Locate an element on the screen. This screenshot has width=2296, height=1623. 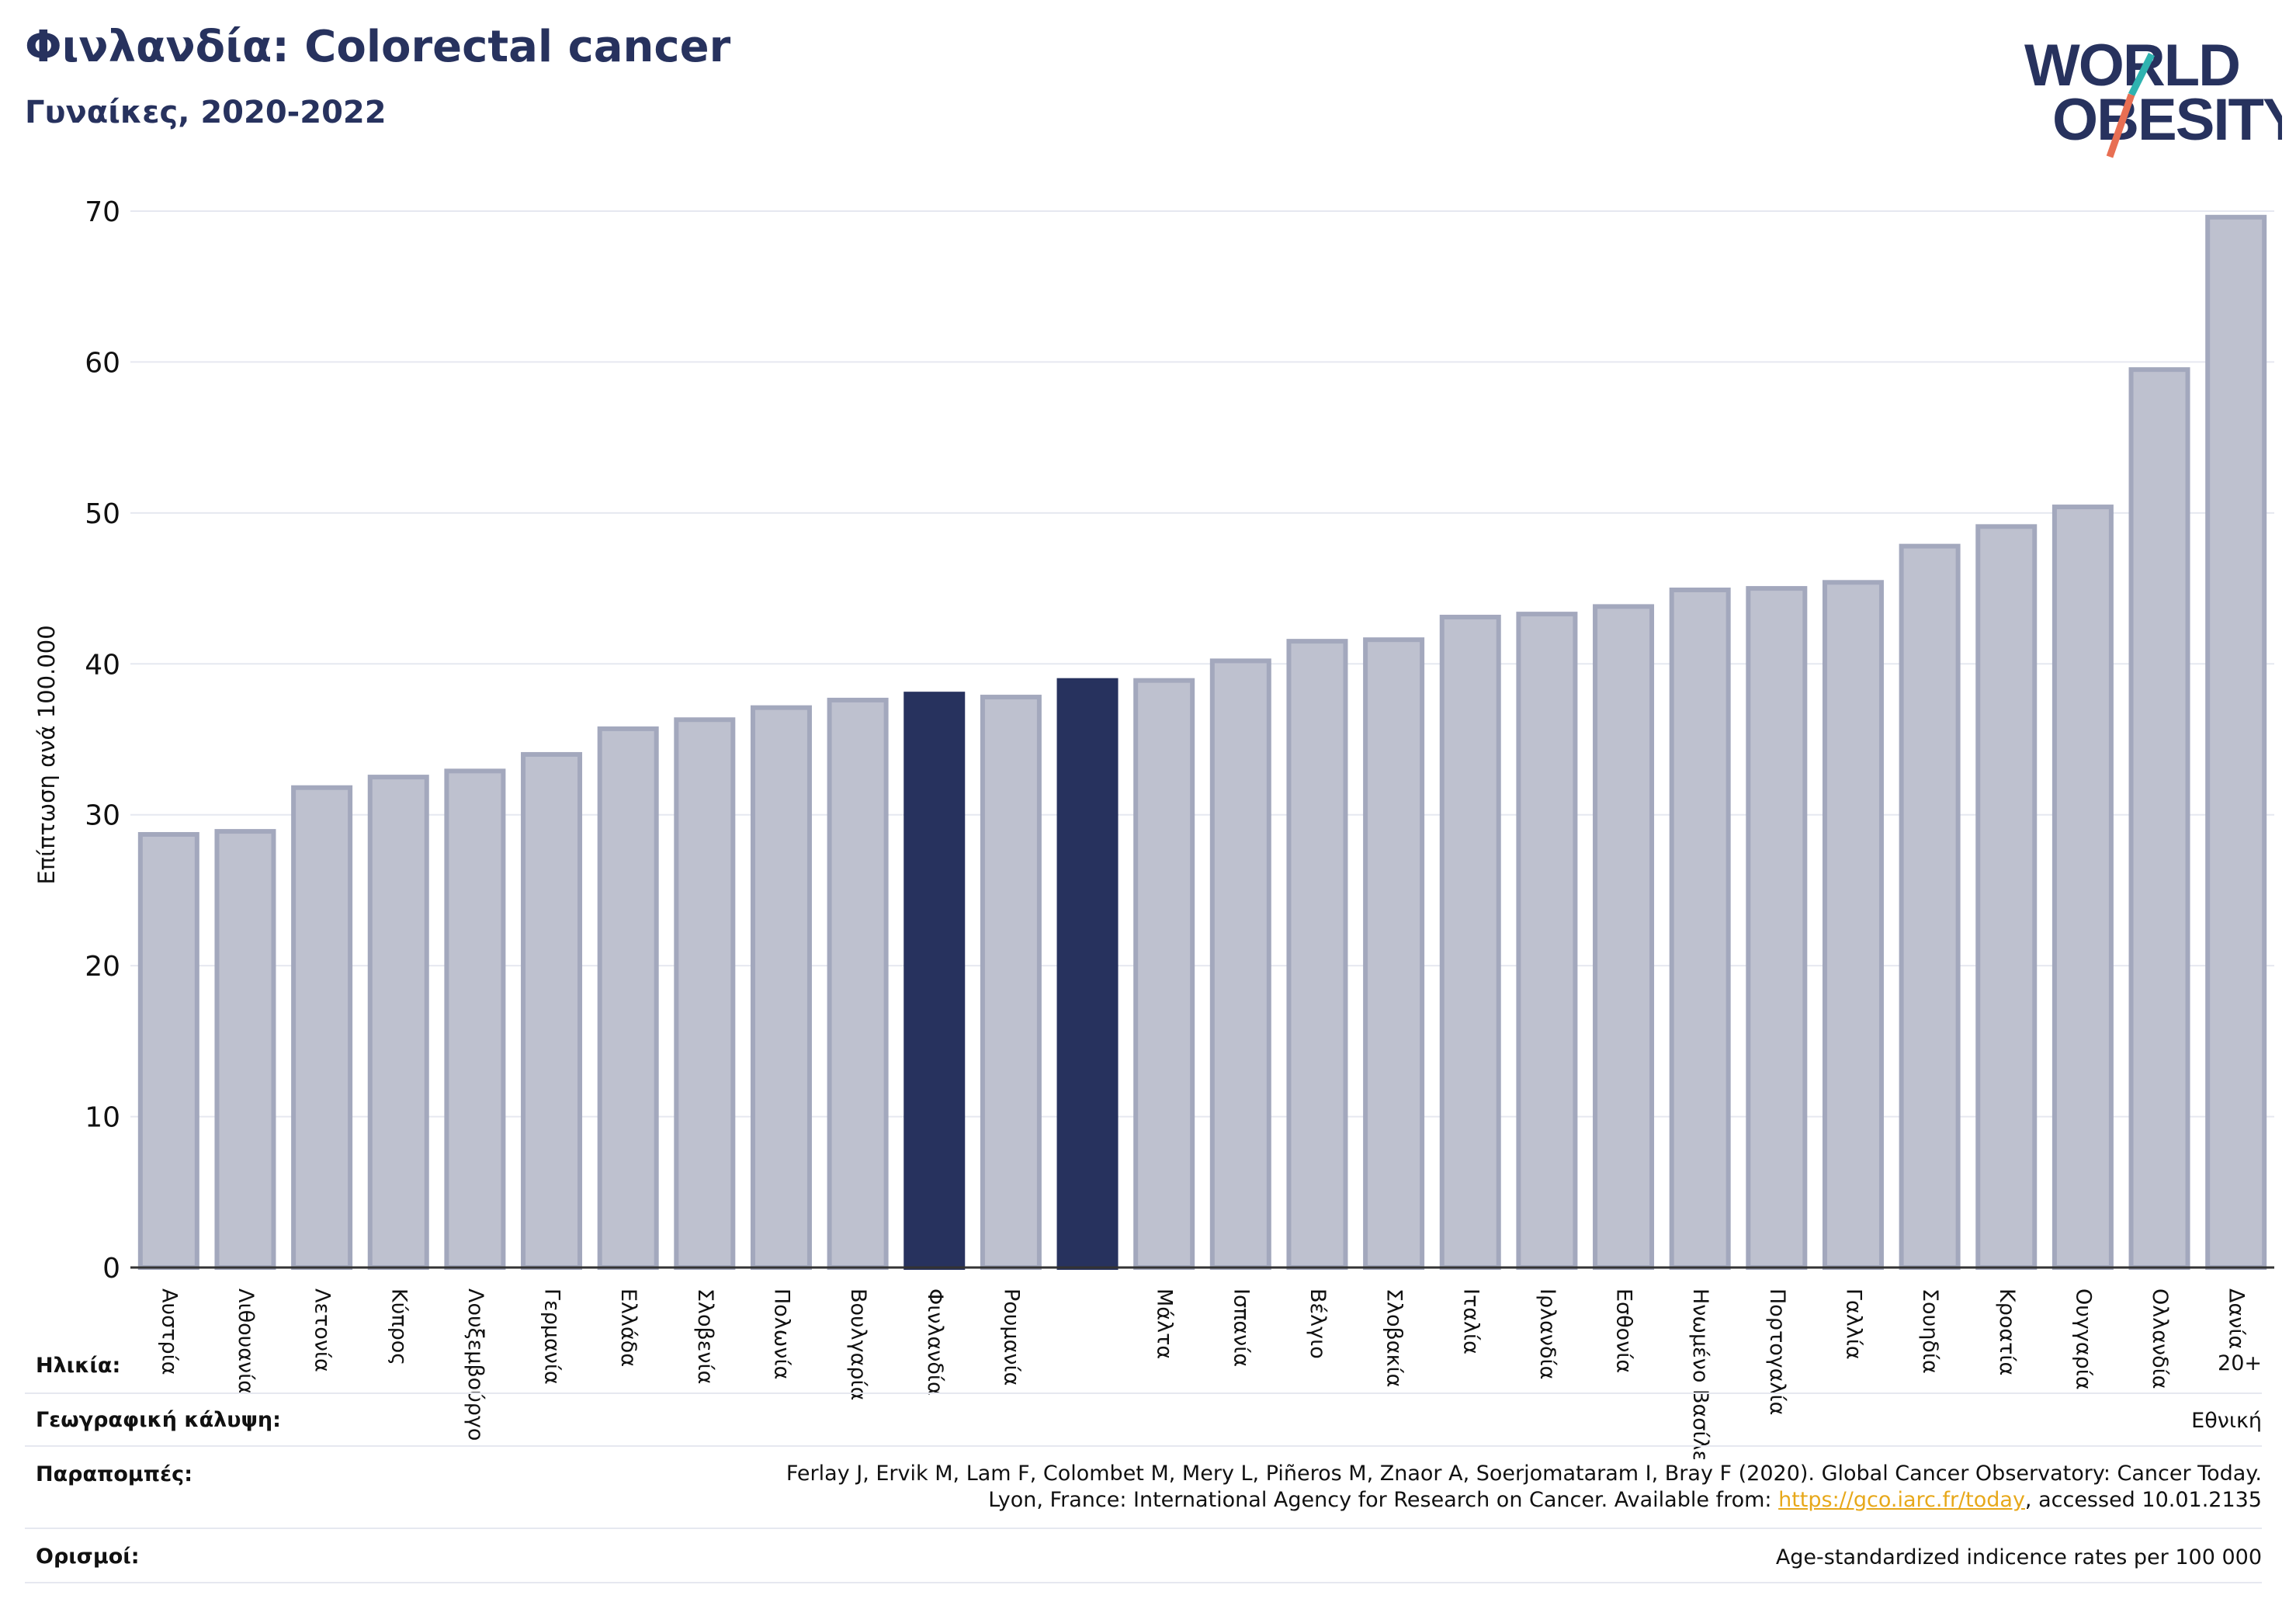
x-tick-label: Βέλγιο is located at coordinates (1318, 1323).